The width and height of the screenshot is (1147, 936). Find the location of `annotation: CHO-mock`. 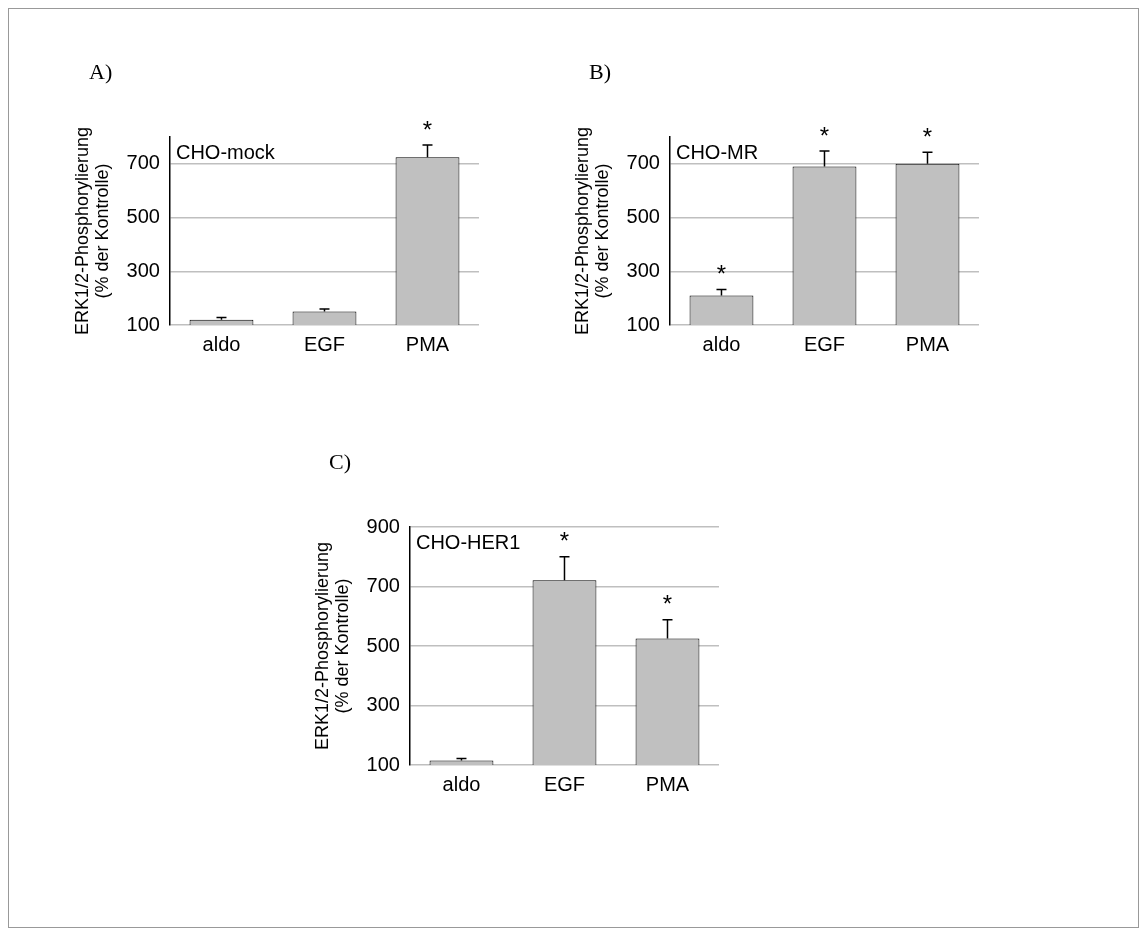

annotation: CHO-mock is located at coordinates (225, 151).